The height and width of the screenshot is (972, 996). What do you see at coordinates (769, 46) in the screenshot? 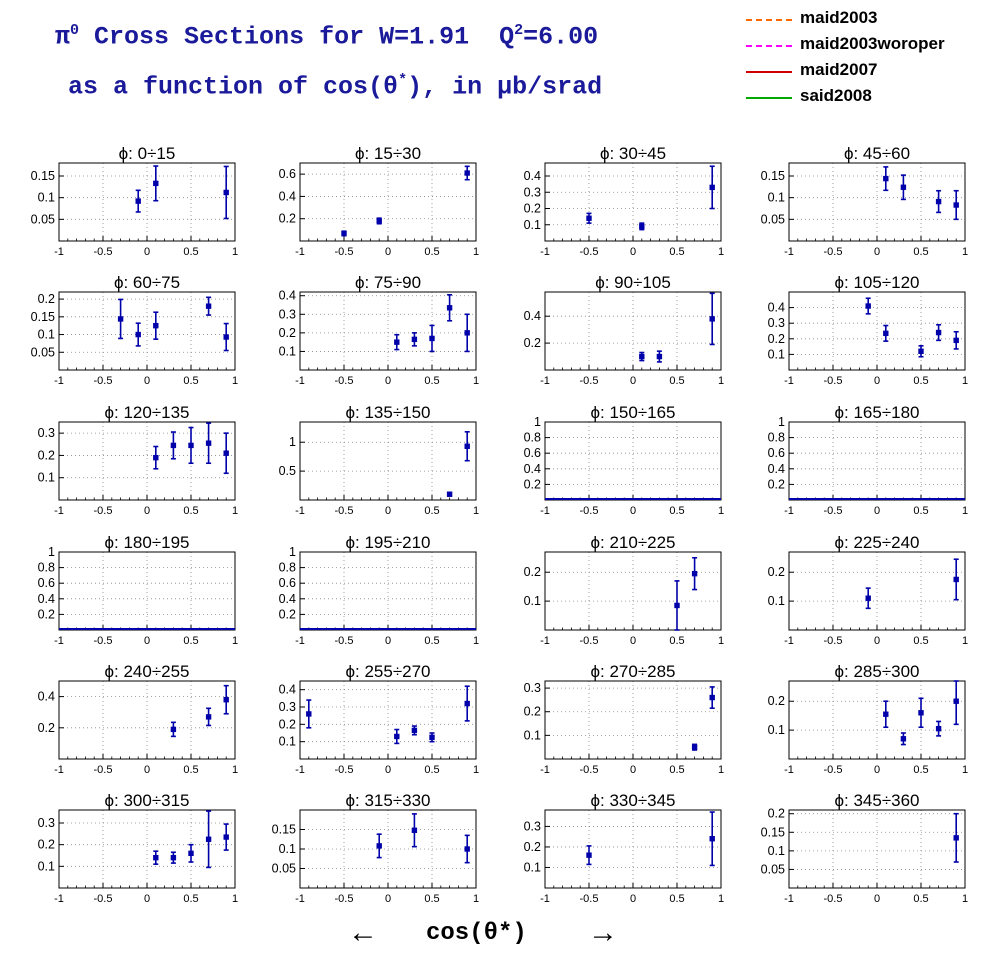
I see `legend-swatch` at bounding box center [769, 46].